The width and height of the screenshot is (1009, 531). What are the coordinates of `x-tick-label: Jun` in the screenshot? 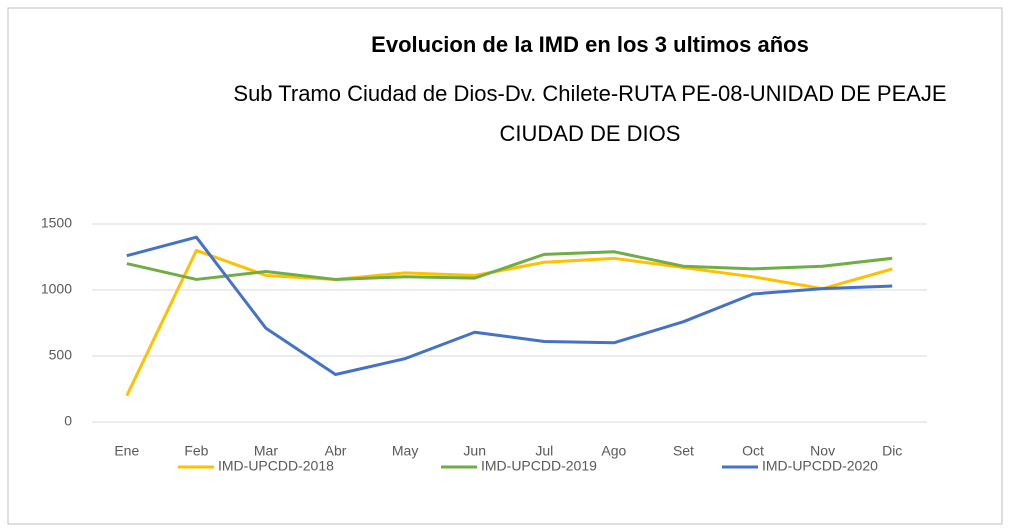 It's located at (474, 451).